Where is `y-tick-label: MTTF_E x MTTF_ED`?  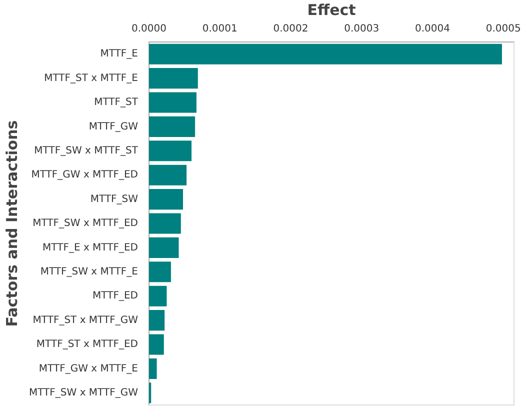
y-tick-label: MTTF_E x MTTF_ED is located at coordinates (90, 248).